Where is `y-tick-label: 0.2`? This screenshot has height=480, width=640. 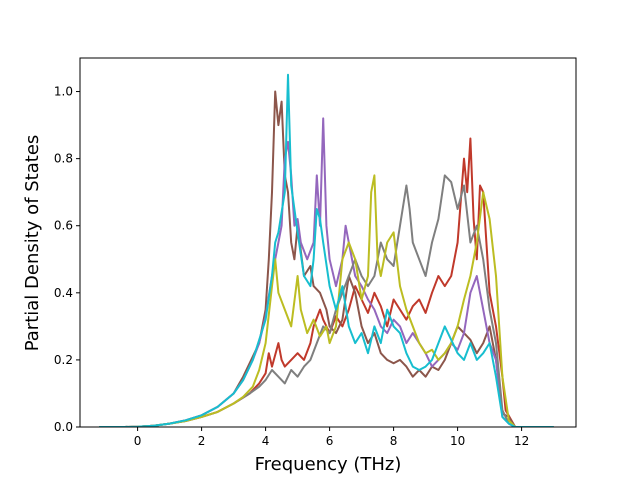 y-tick-label: 0.2 is located at coordinates (63, 360).